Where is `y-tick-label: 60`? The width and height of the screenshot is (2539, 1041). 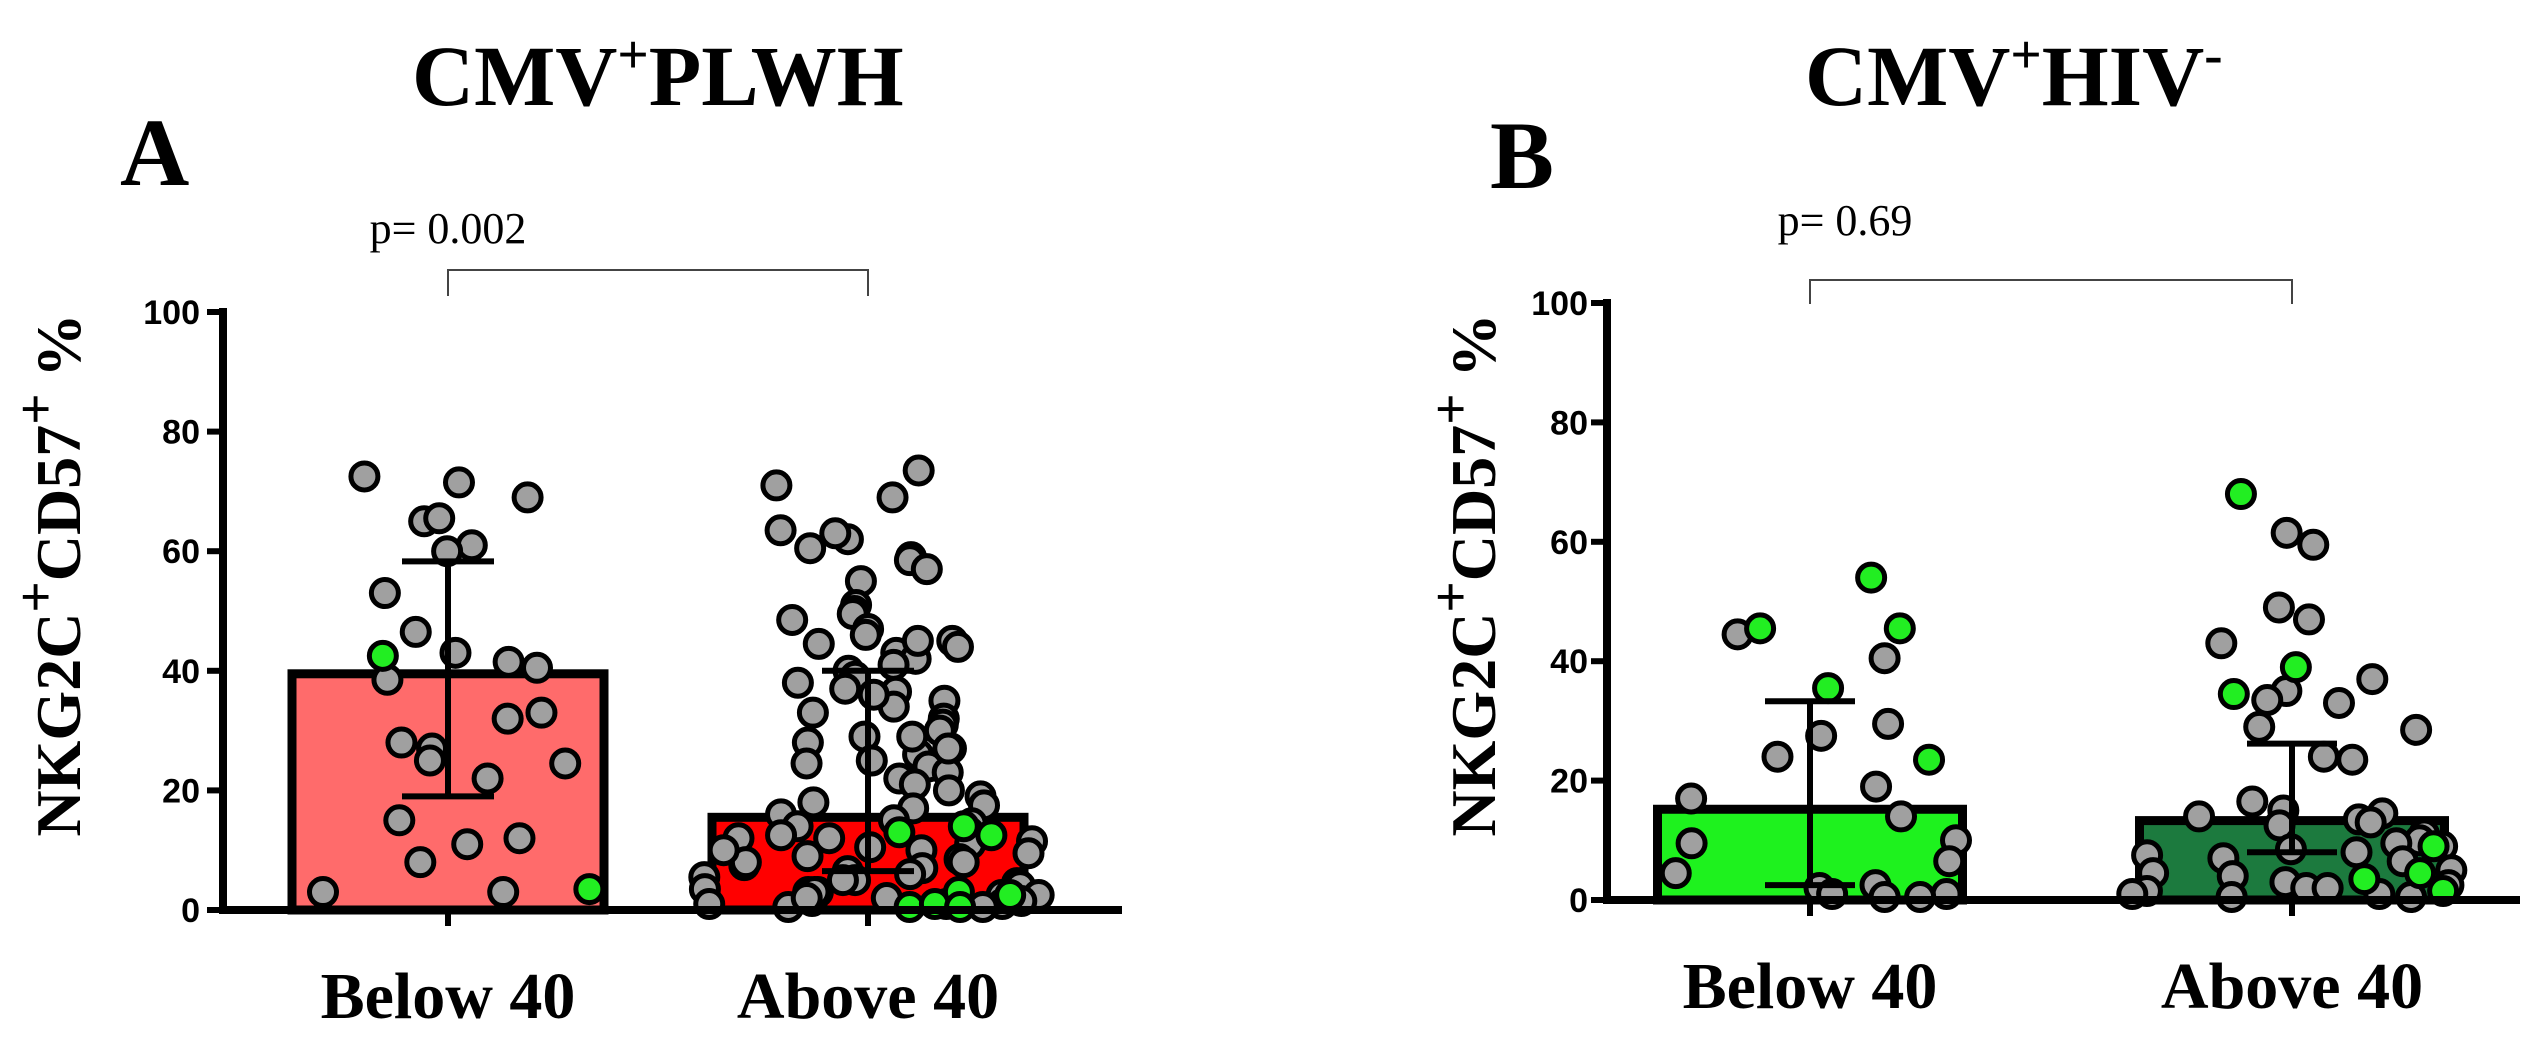 y-tick-label: 60 is located at coordinates (1569, 543).